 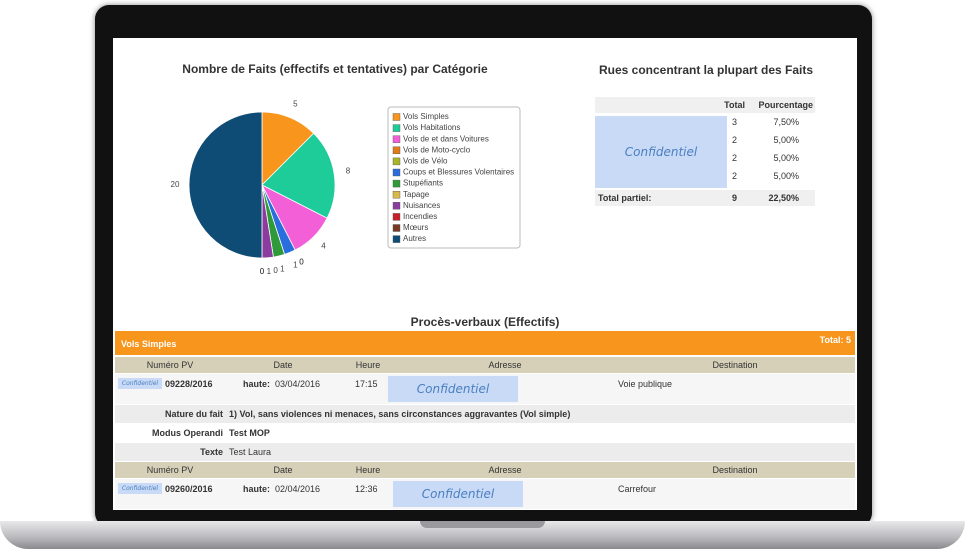 I want to click on legend-label: Stupéfiants, so click(x=423, y=183).